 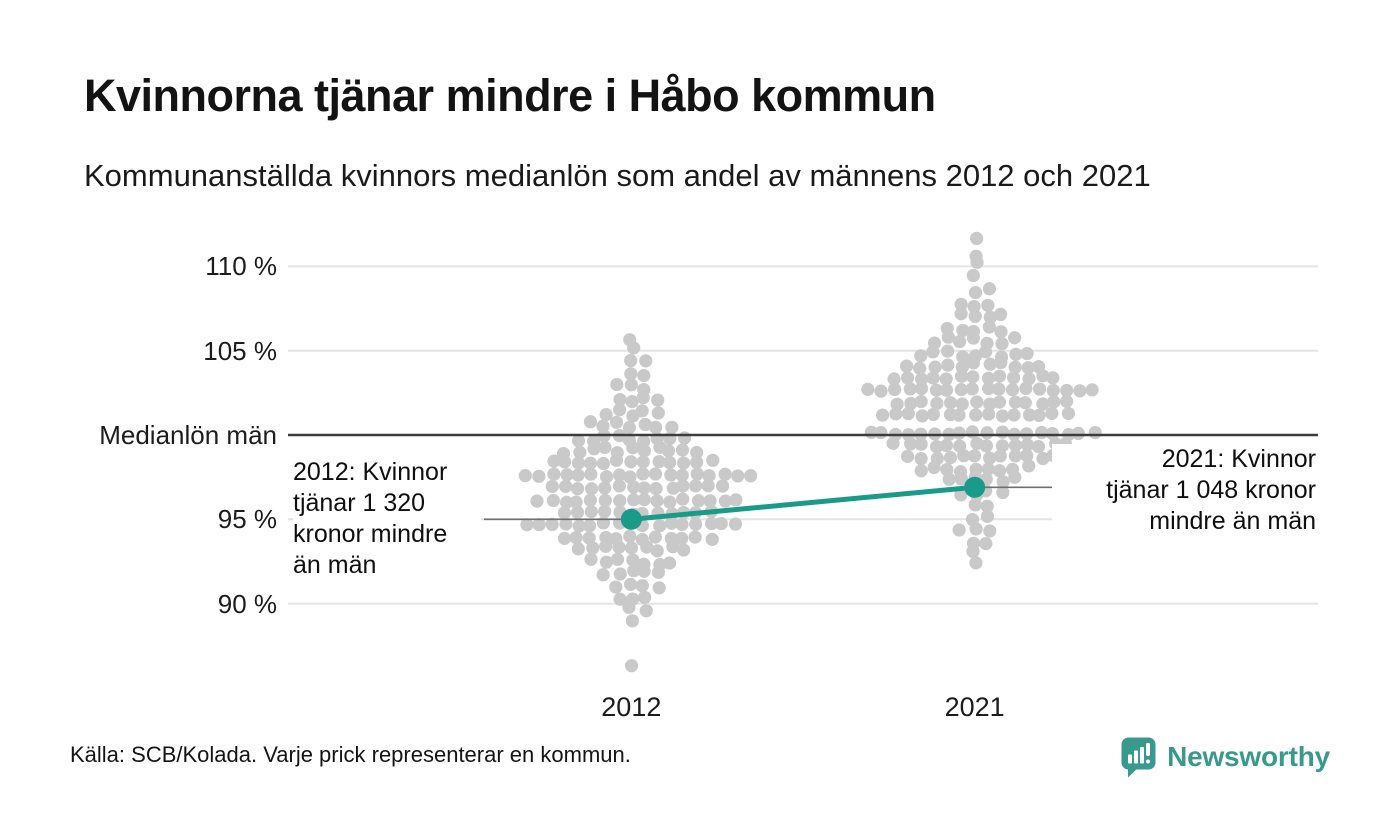 I want to click on page-title: Kvinnorna tjänar mindre i Håbo kommun, so click(x=510, y=95).